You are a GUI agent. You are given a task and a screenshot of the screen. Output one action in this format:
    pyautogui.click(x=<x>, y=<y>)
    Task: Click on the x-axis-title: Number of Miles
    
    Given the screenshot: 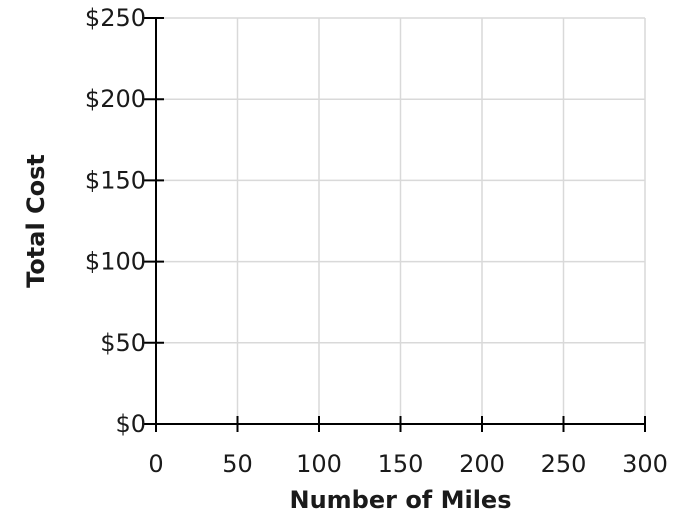 What is the action you would take?
    pyautogui.click(x=400, y=500)
    